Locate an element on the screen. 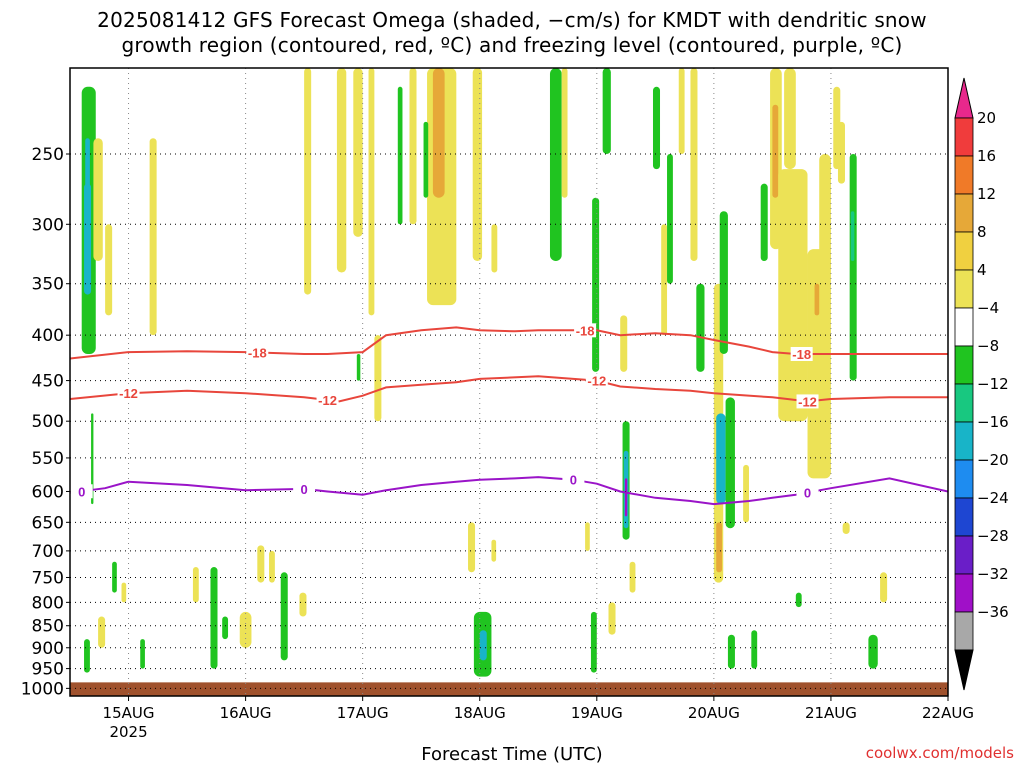 The width and height of the screenshot is (1024, 768). credit-text: coolwx.com/models is located at coordinates (939, 753).